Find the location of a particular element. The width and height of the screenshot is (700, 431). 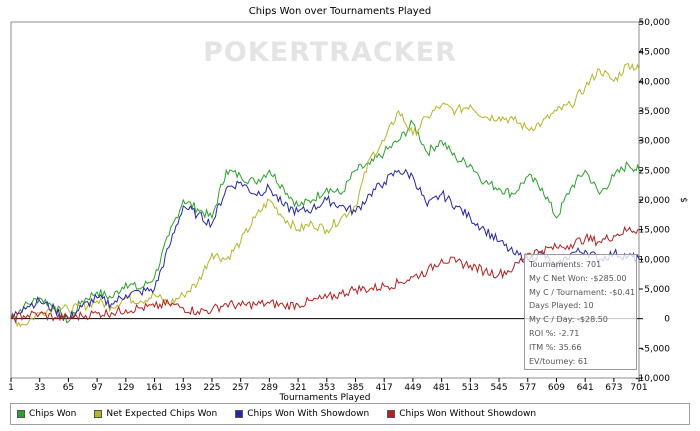

watermark: POKERTRACKER is located at coordinates (330, 52).